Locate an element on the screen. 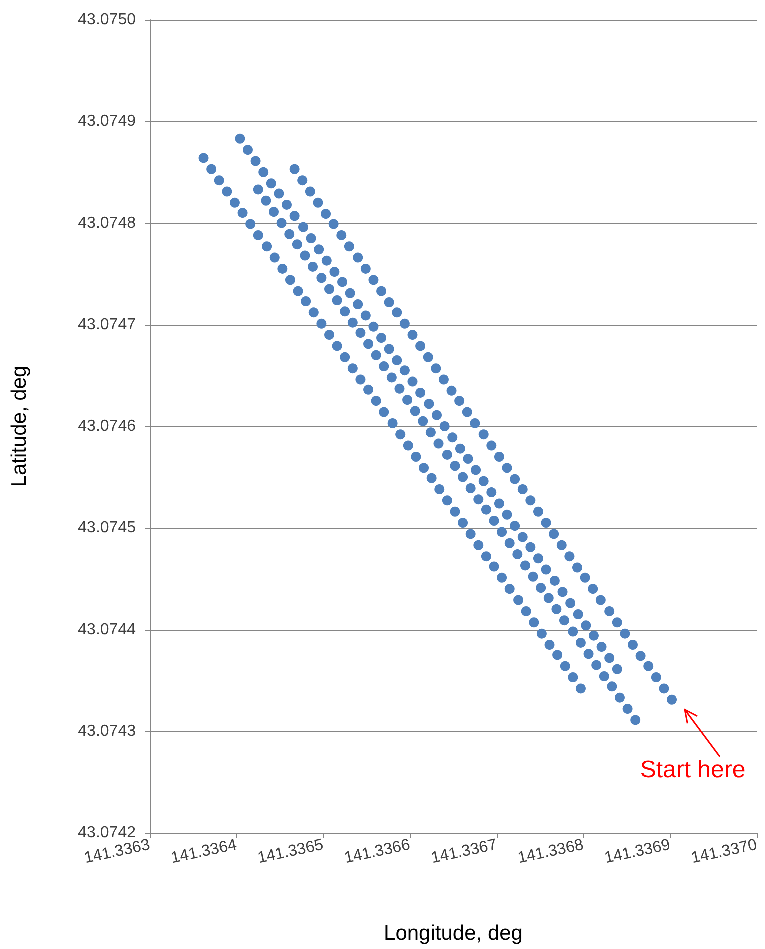 The image size is (765, 949). x-tick-label: 141.3364 is located at coordinates (204, 852).